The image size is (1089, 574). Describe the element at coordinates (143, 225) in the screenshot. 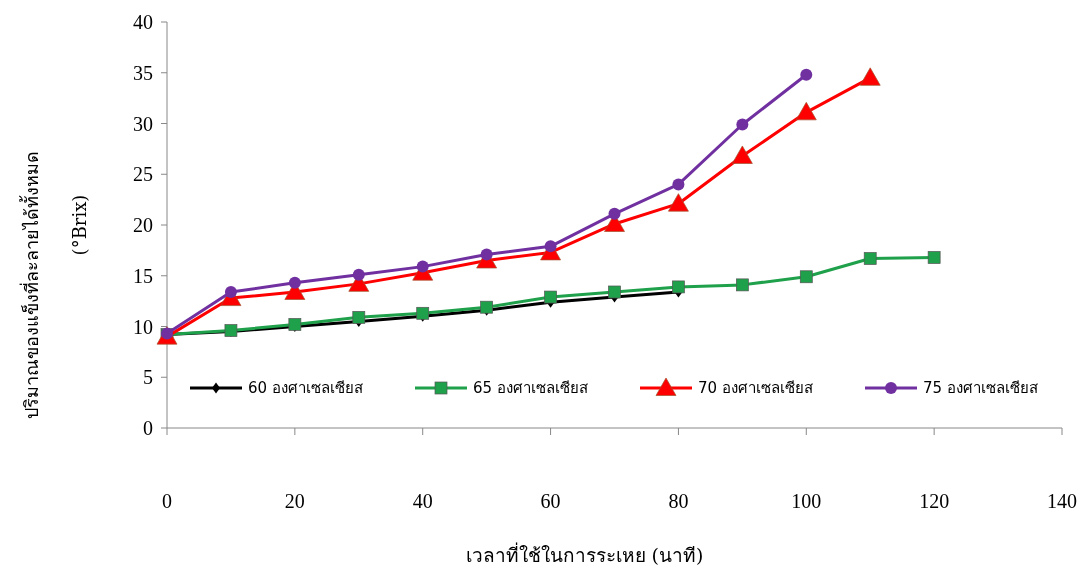

I see `y-tick-label: 20` at that location.